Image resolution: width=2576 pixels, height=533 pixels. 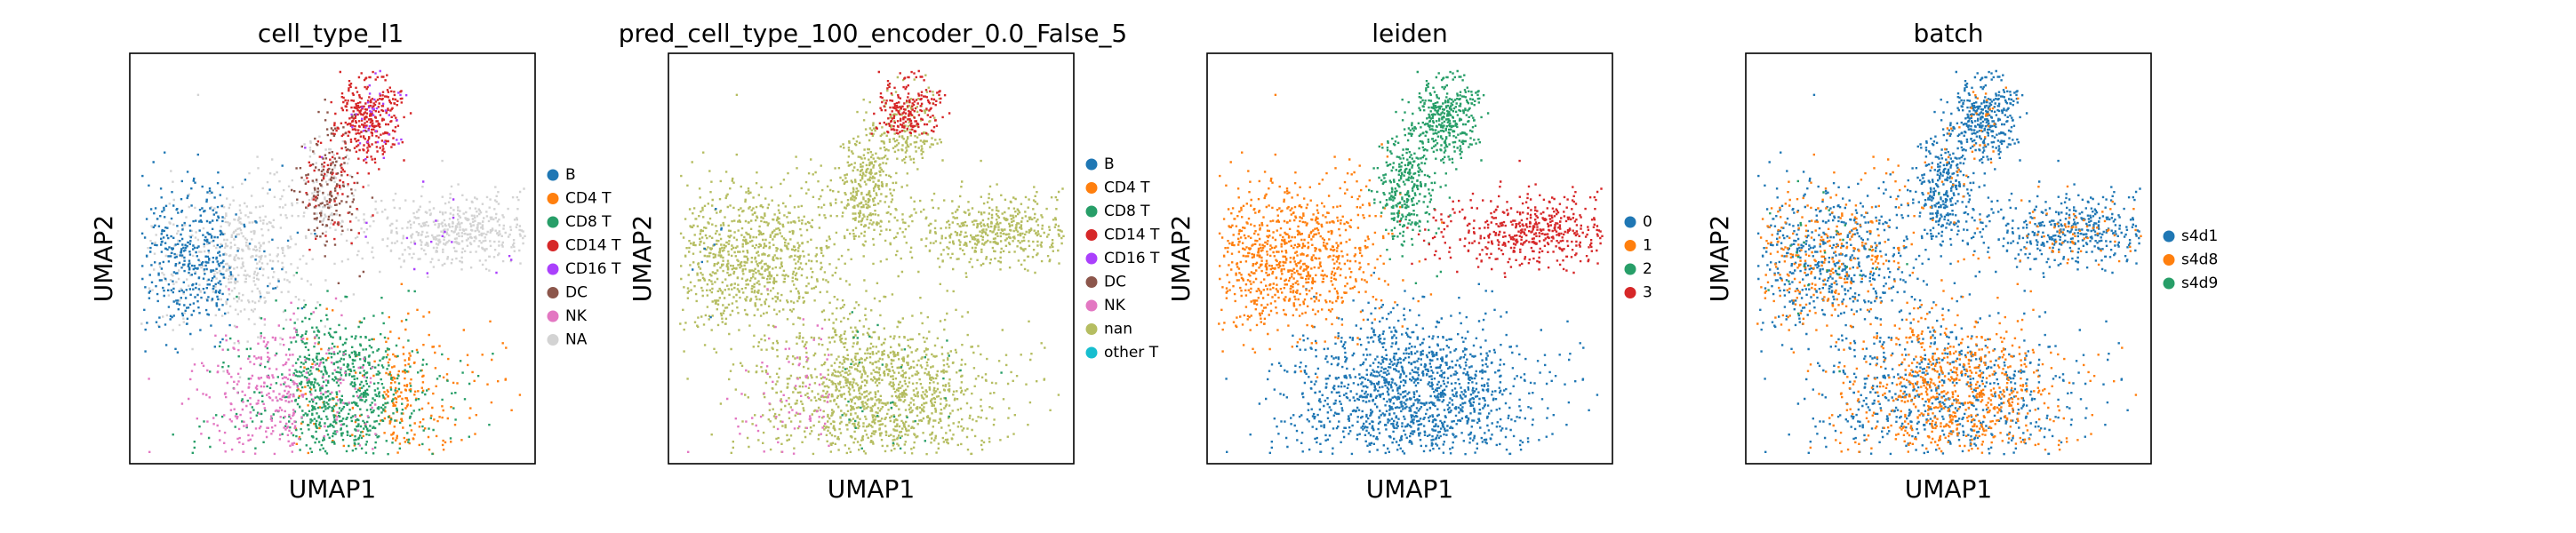 What do you see at coordinates (1949, 270) in the screenshot?
I see `points-s4d8` at bounding box center [1949, 270].